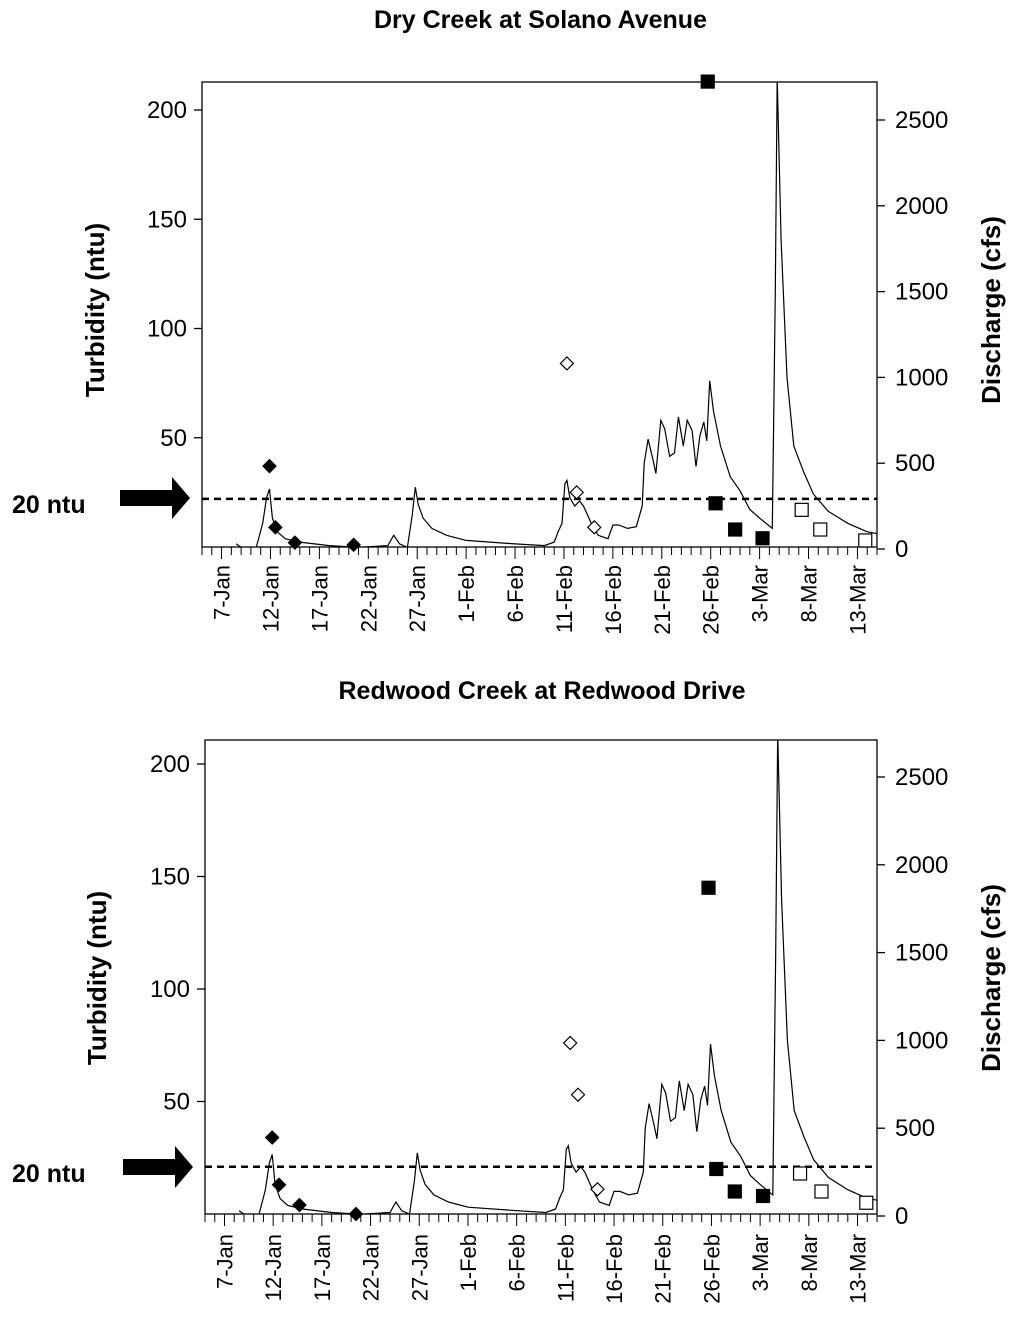 The width and height of the screenshot is (1018, 1321). Describe the element at coordinates (167, 110) in the screenshot. I see `y-tick-label: 200` at that location.